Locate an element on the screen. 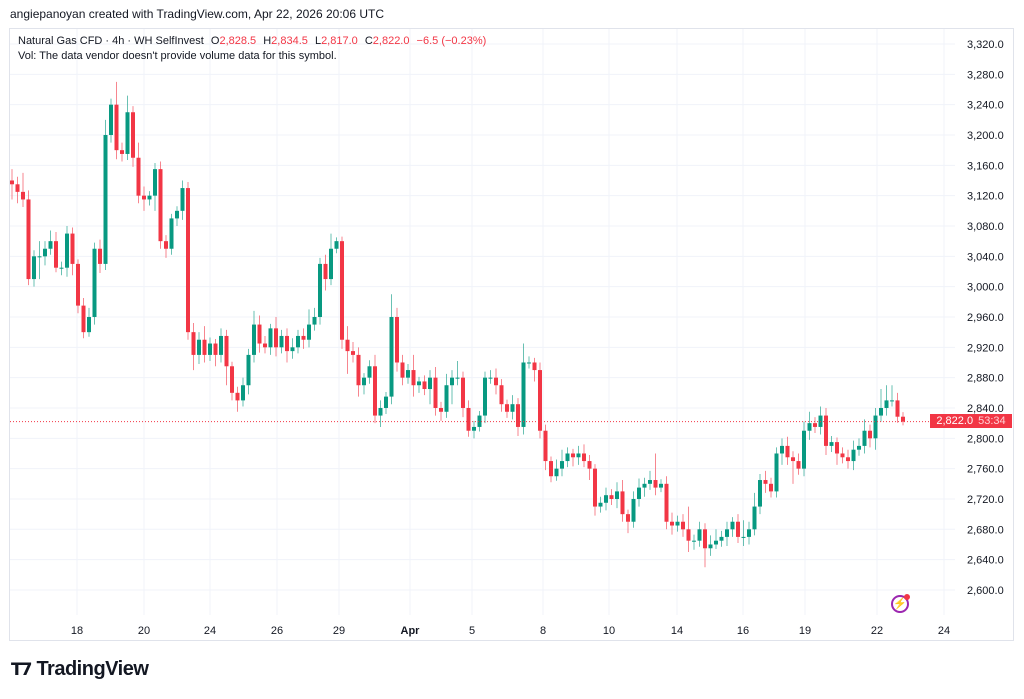  price-tick-label: 2,720.0 is located at coordinates (985, 500).